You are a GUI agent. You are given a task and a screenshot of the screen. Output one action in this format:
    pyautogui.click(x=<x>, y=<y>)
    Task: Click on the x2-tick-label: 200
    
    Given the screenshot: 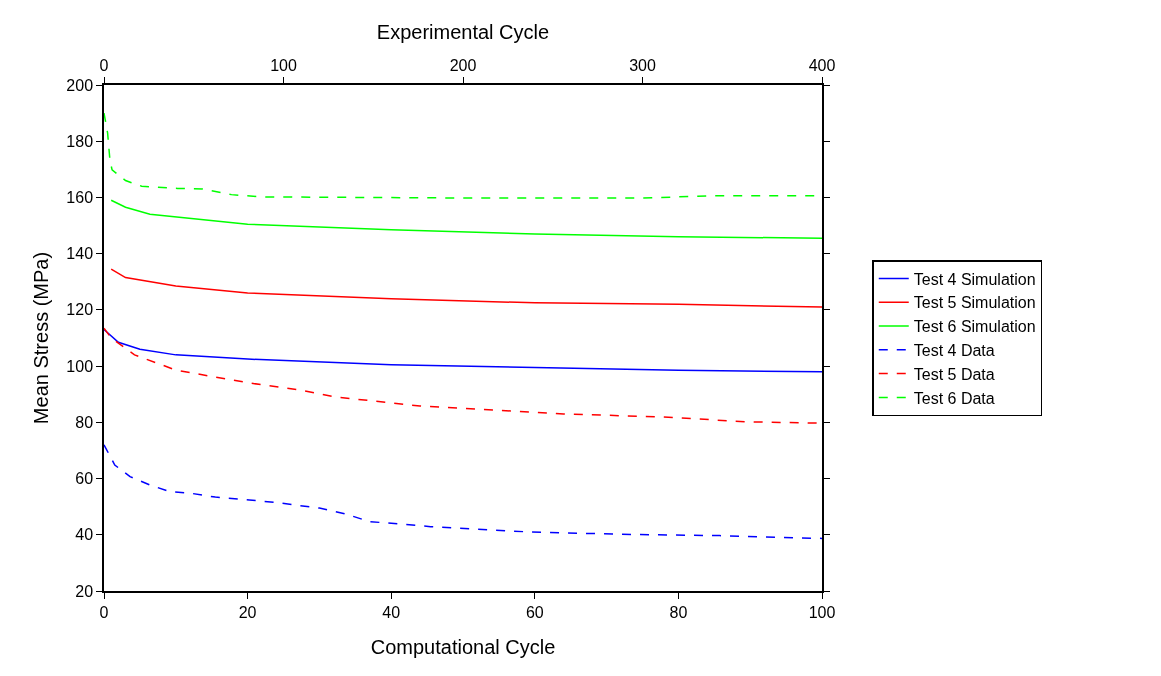 What is the action you would take?
    pyautogui.click(x=463, y=65)
    